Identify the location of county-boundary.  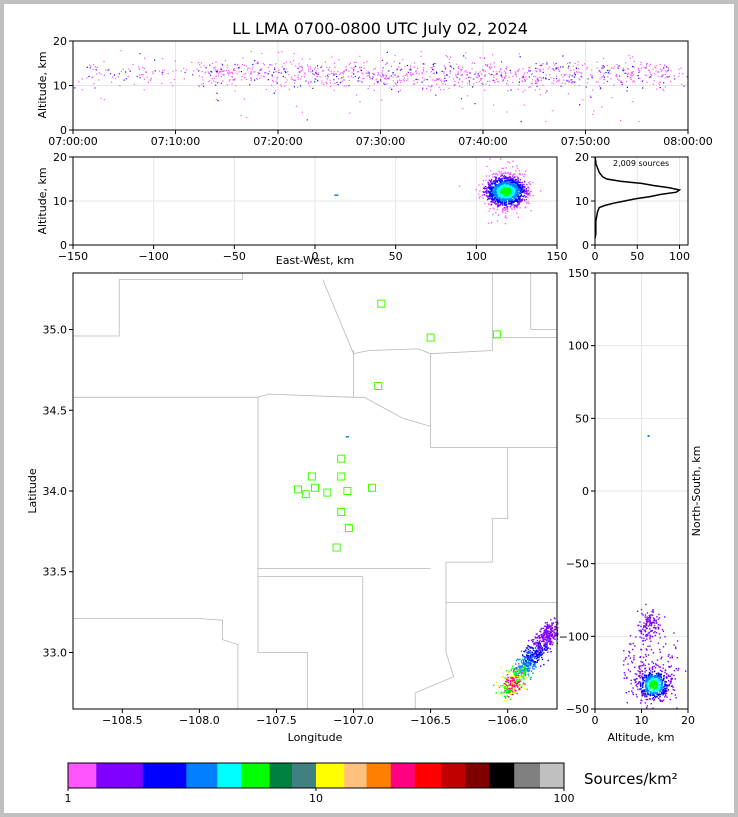
(282, 638).